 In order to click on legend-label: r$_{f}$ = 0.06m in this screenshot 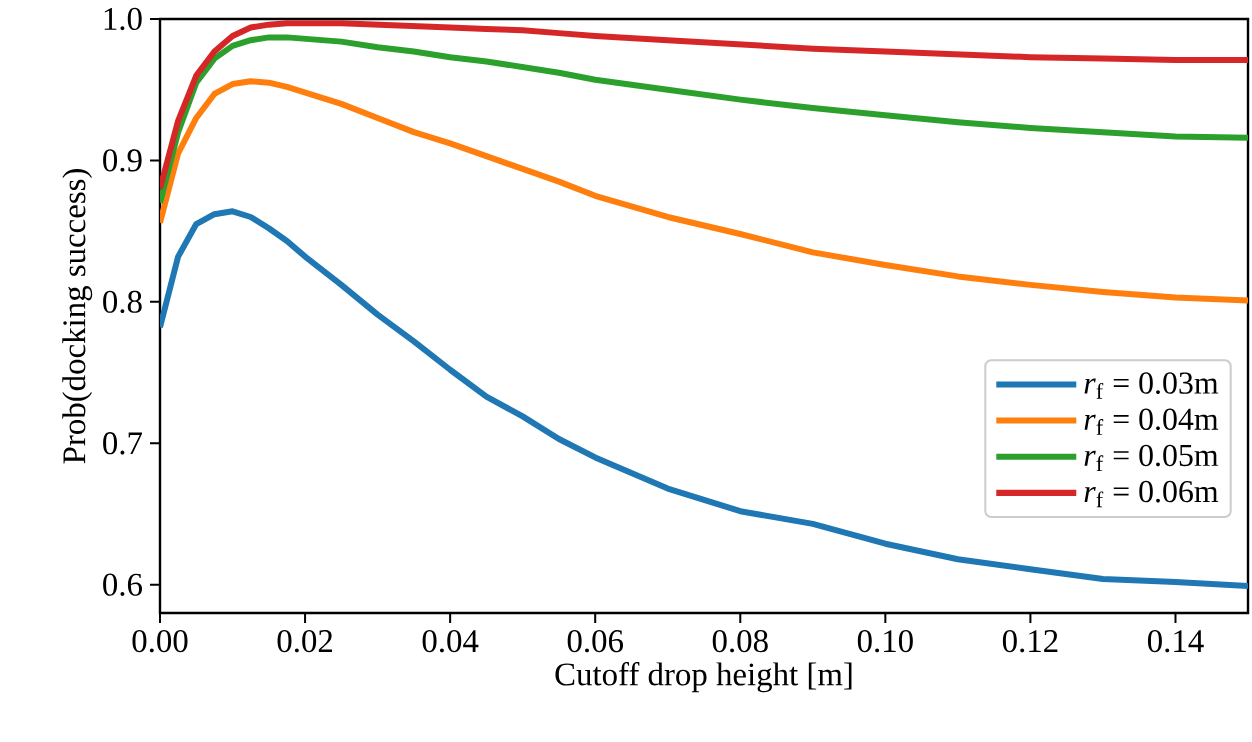, I will do `click(1151, 494)`.